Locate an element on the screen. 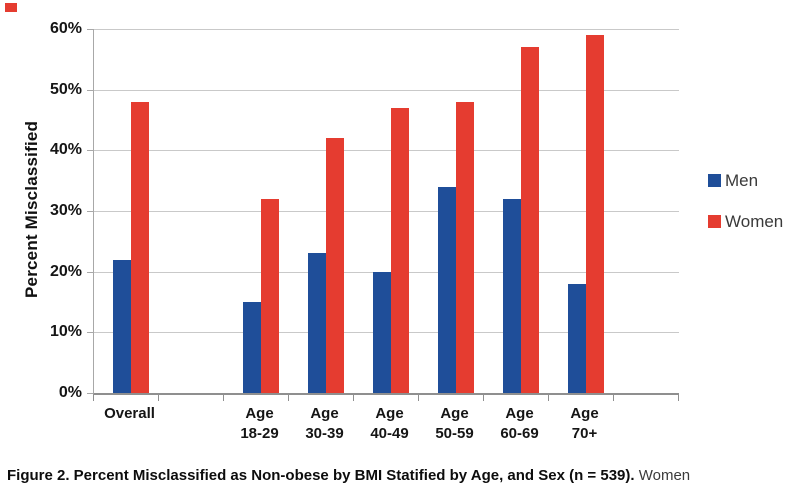 The height and width of the screenshot is (500, 796). legend-label-women: Women is located at coordinates (754, 221).